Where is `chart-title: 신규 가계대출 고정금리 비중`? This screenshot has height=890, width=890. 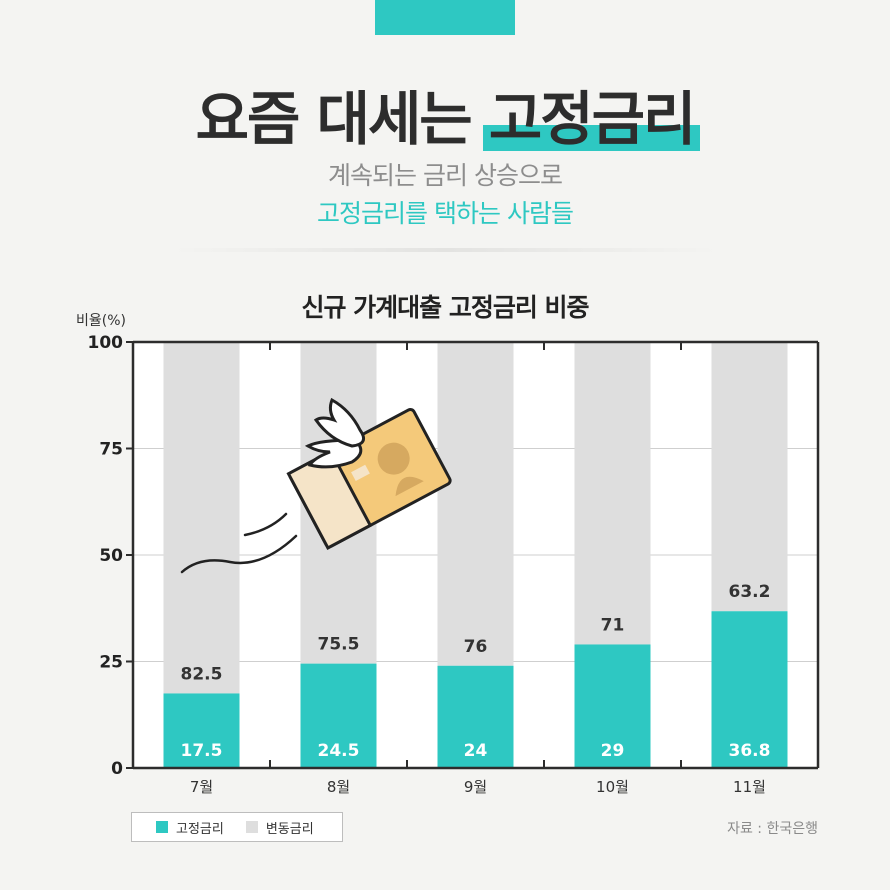
chart-title: 신규 가계대출 고정금리 비중 is located at coordinates (445, 307).